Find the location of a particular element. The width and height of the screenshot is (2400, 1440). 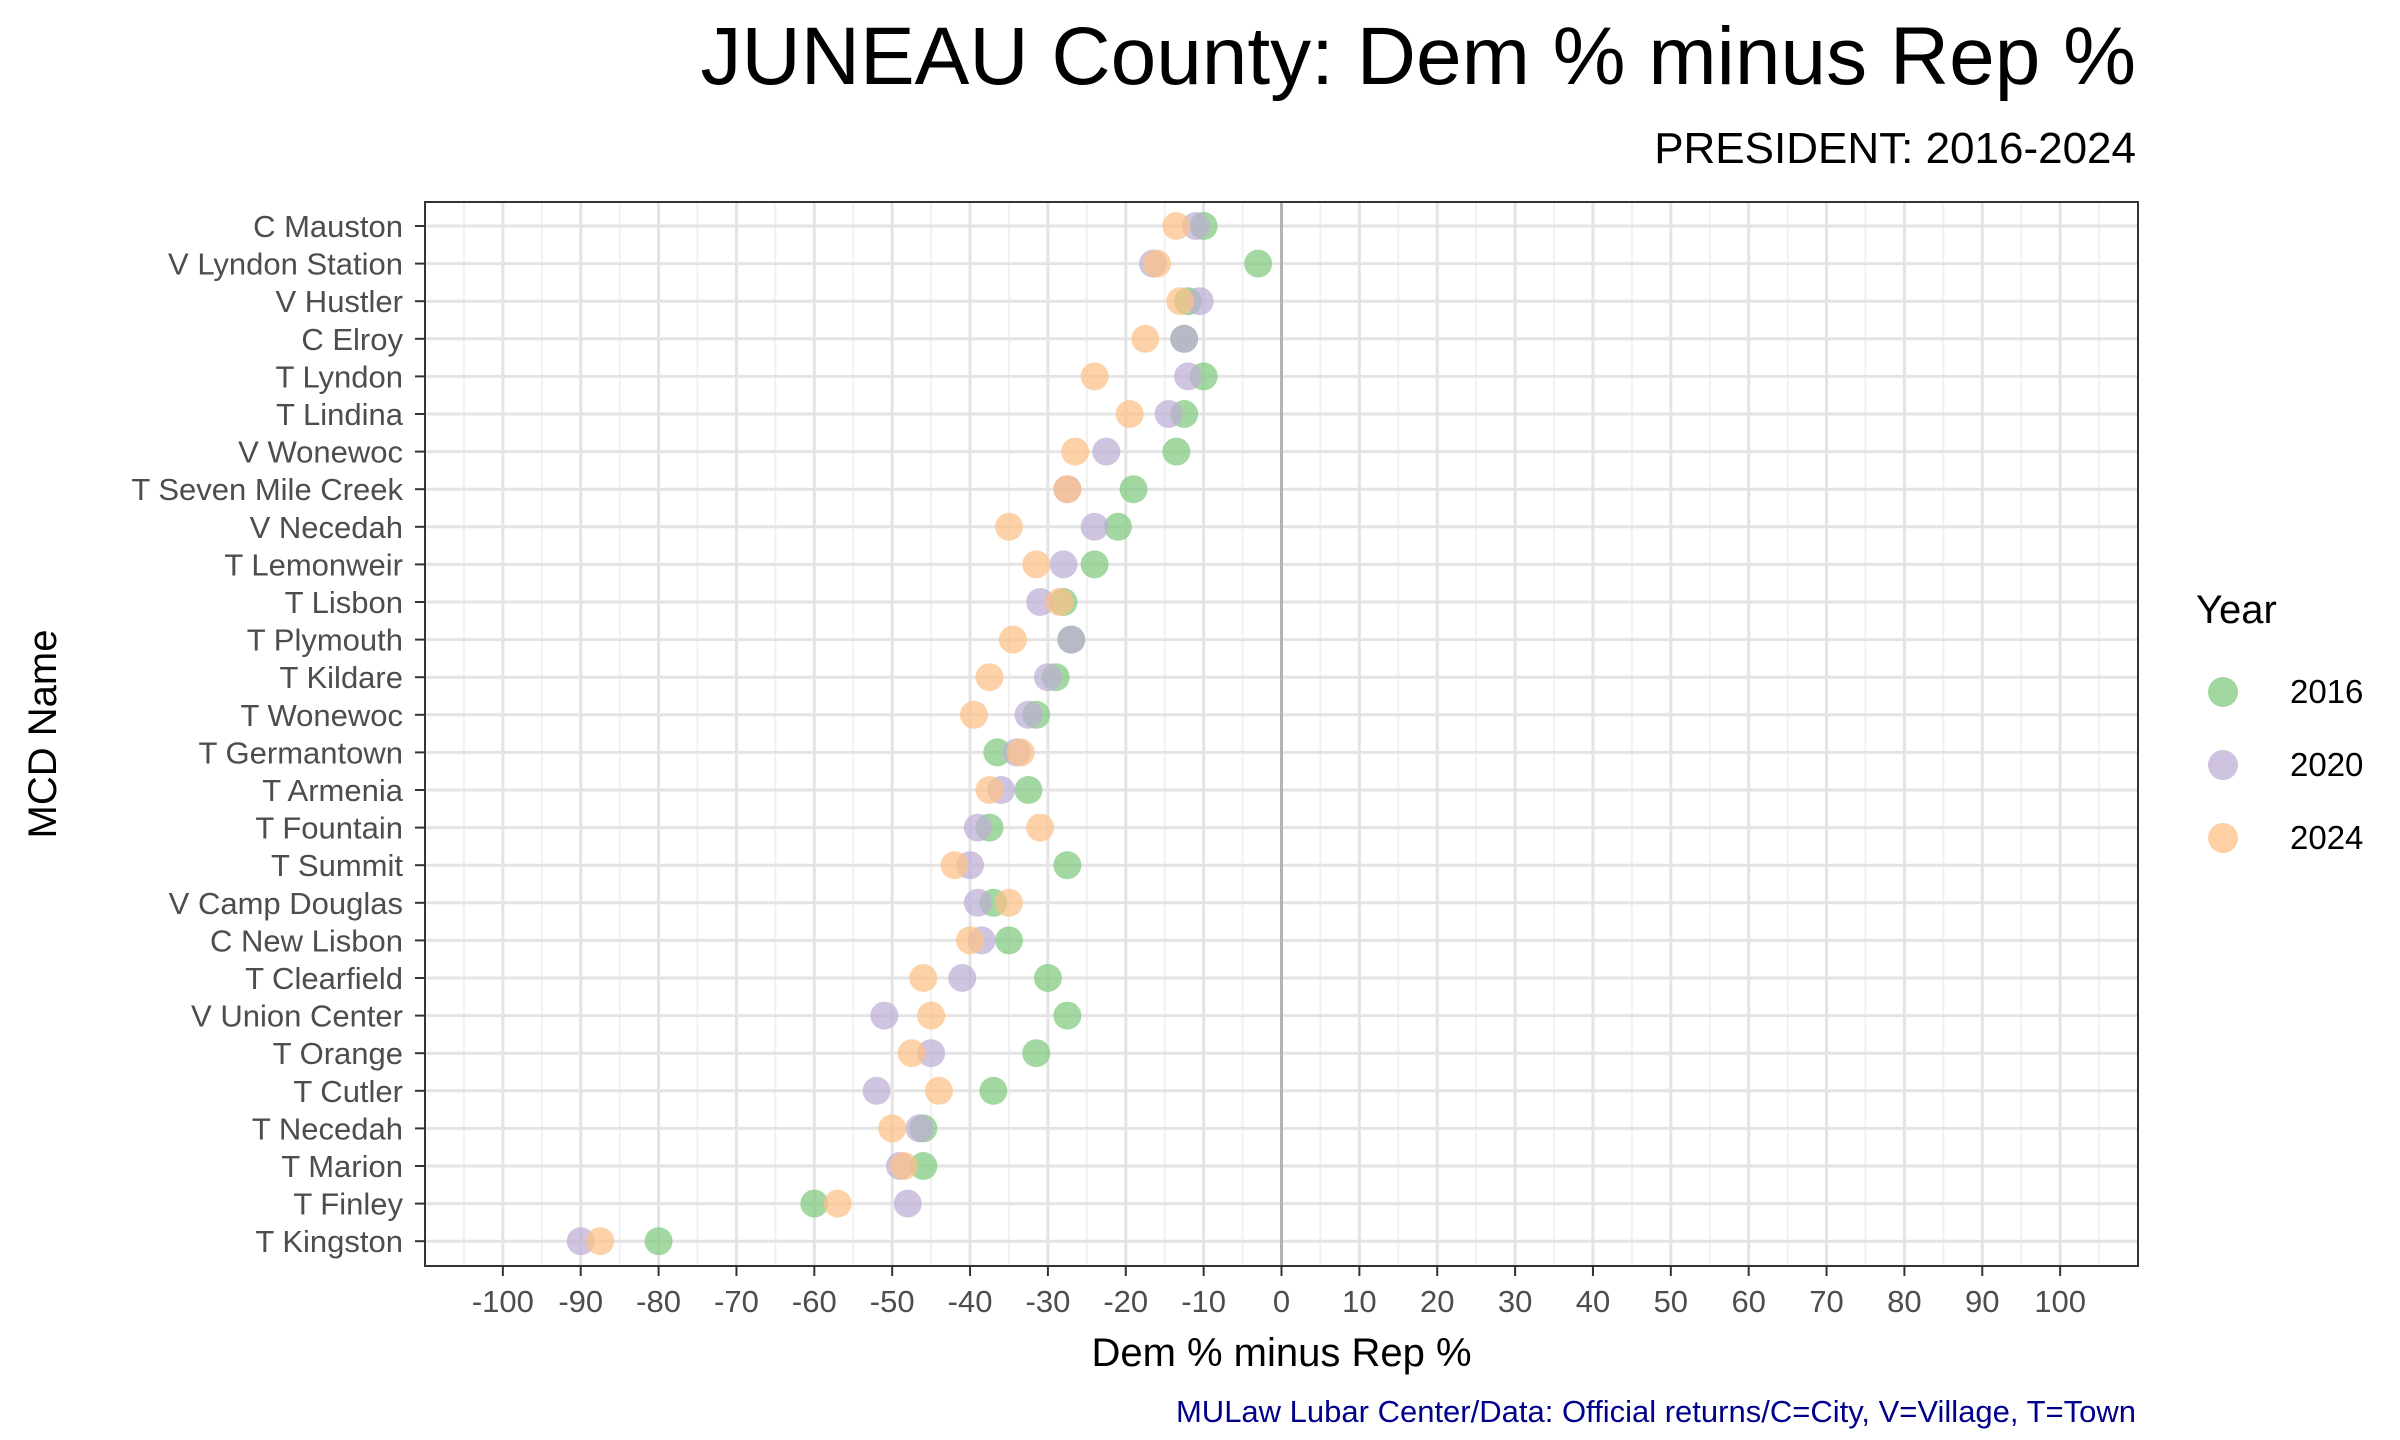

x-tick-label: -60 is located at coordinates (814, 1301).